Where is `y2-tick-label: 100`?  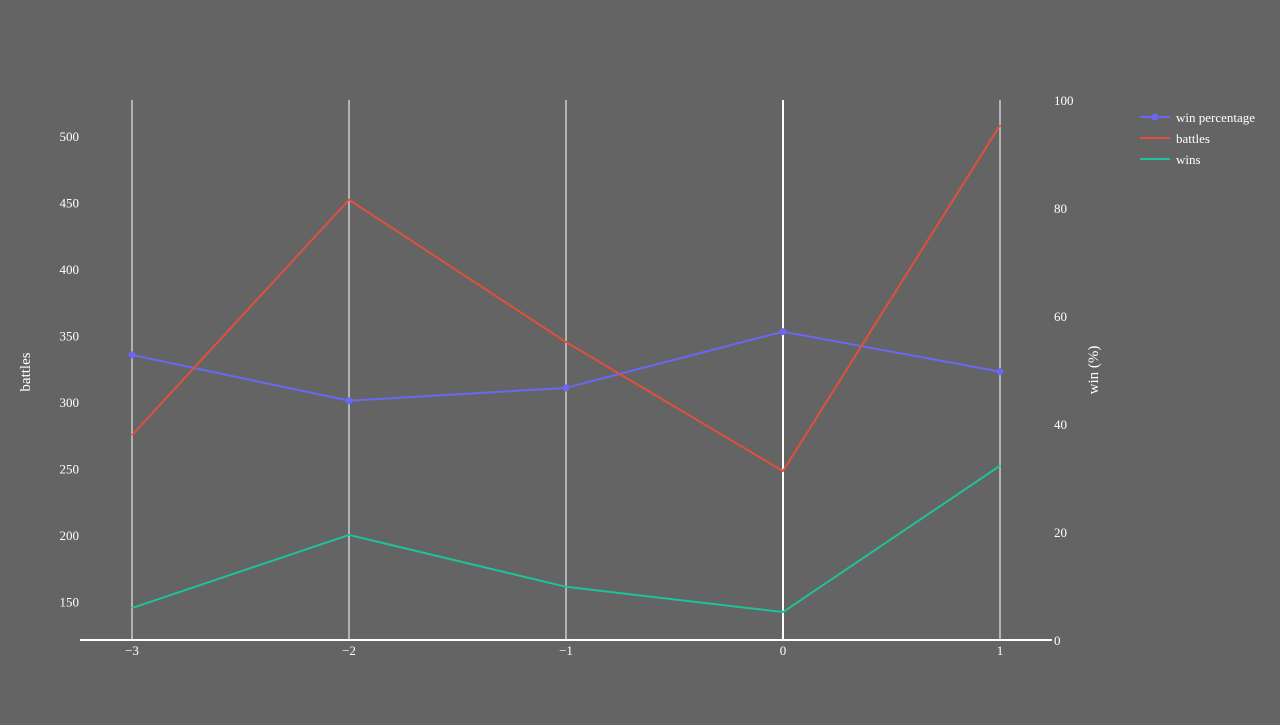 y2-tick-label: 100 is located at coordinates (1064, 100).